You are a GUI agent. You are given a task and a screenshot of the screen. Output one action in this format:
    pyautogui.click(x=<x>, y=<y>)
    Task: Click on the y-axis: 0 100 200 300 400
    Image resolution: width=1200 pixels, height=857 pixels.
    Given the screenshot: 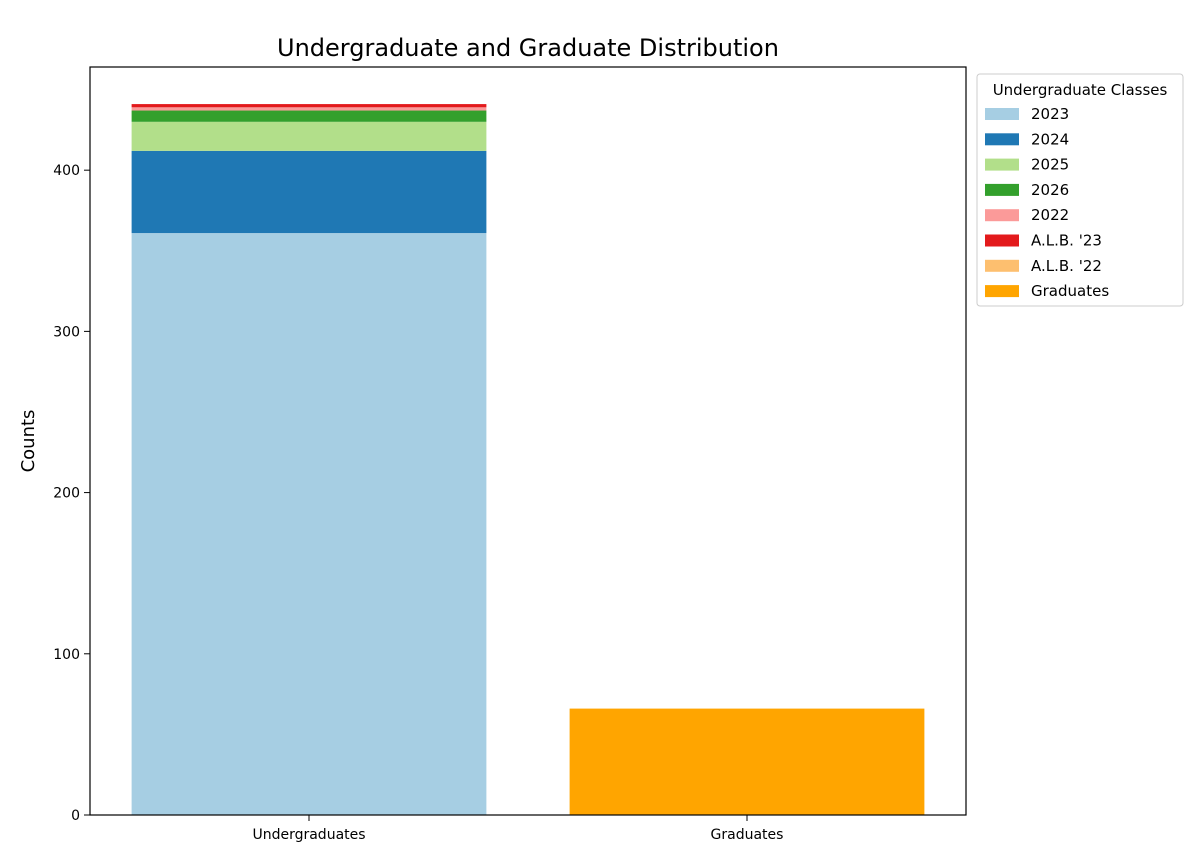 What is the action you would take?
    pyautogui.click(x=71, y=493)
    